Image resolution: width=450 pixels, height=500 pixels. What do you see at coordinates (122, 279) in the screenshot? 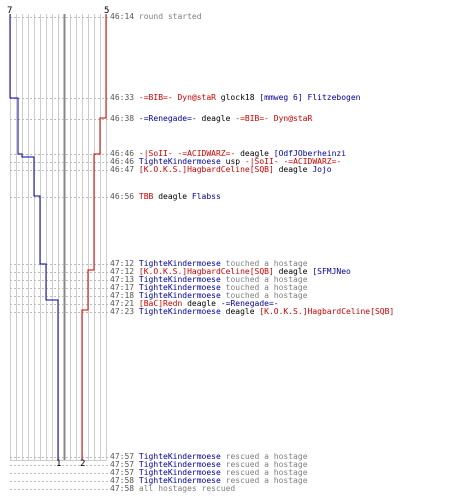
I see `event-time: 47:13` at bounding box center [122, 279].